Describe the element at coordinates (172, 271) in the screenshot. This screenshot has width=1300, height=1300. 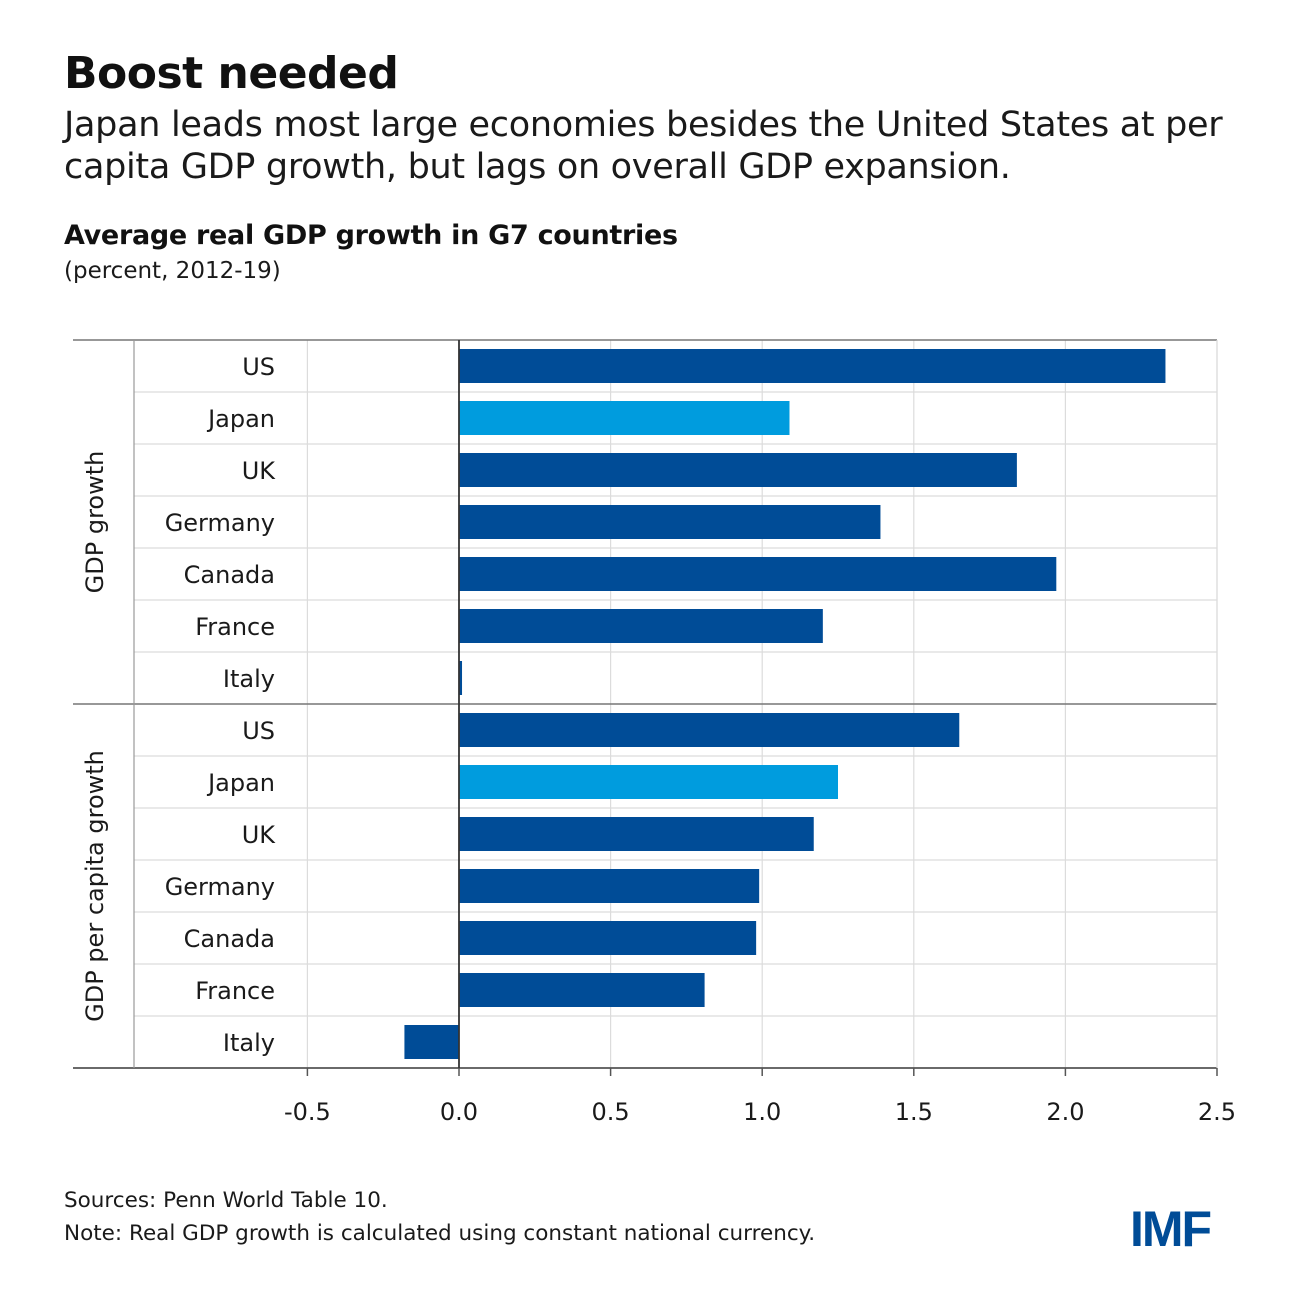
I see `chart-subtitle: (percent, 2012-19)` at that location.